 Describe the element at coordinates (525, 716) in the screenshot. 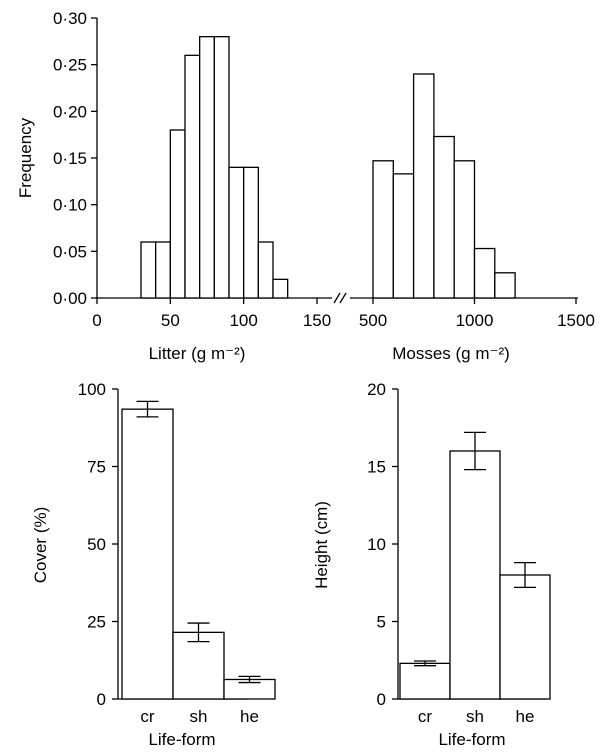

I see `height-category-label: he` at that location.